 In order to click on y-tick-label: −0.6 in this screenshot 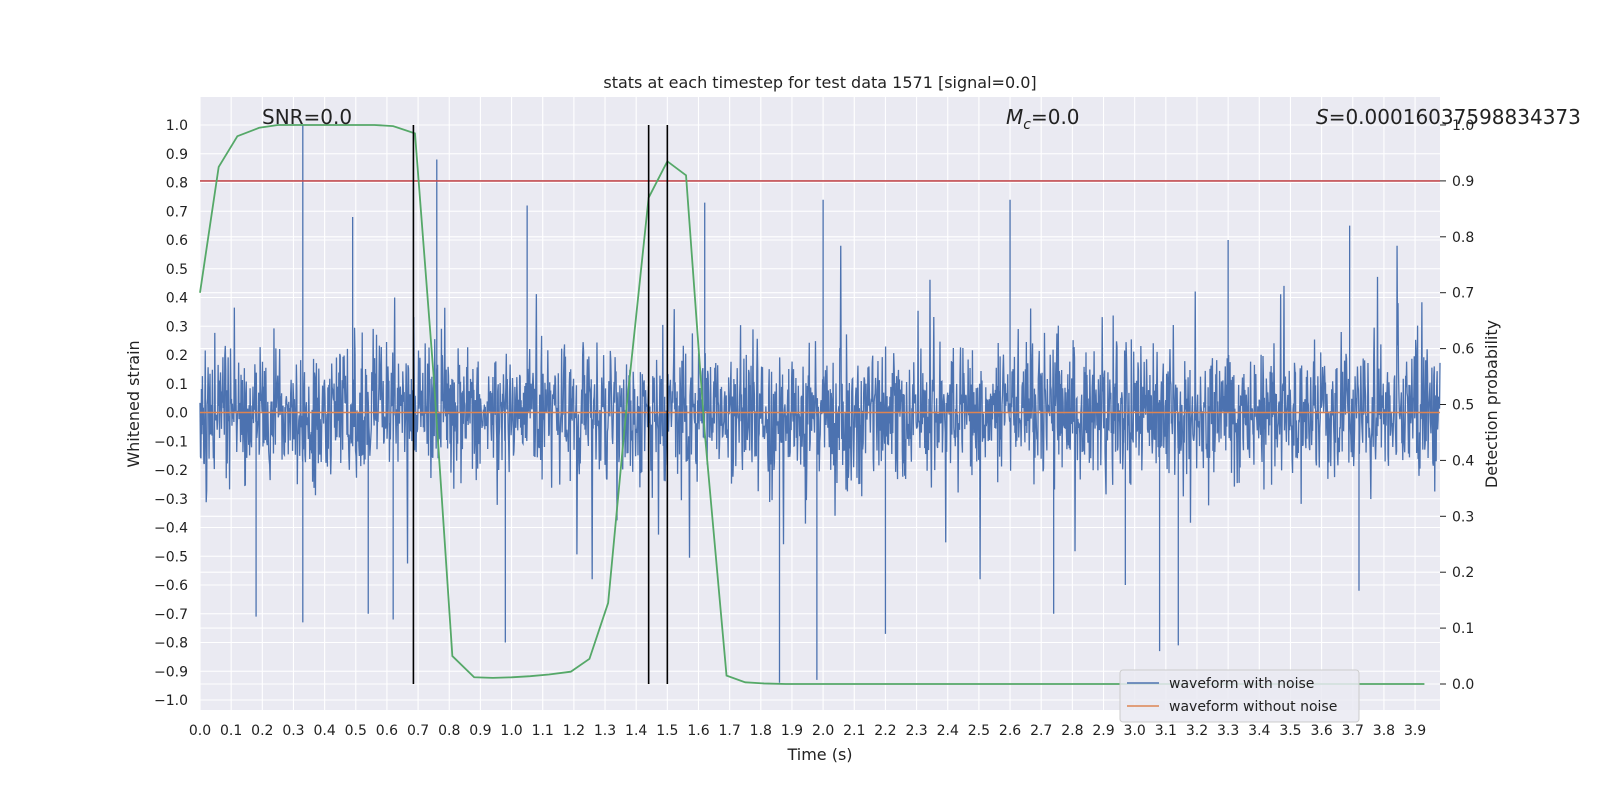, I will do `click(171, 586)`.